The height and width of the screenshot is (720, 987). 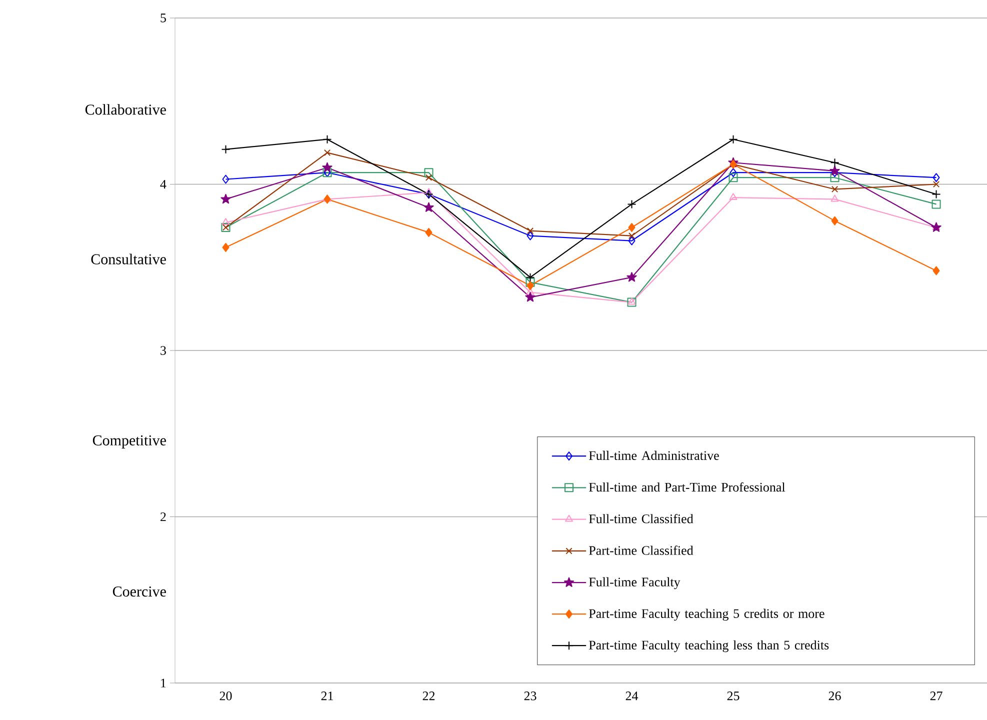 What do you see at coordinates (163, 517) in the screenshot?
I see `y-tick-label: 2` at bounding box center [163, 517].